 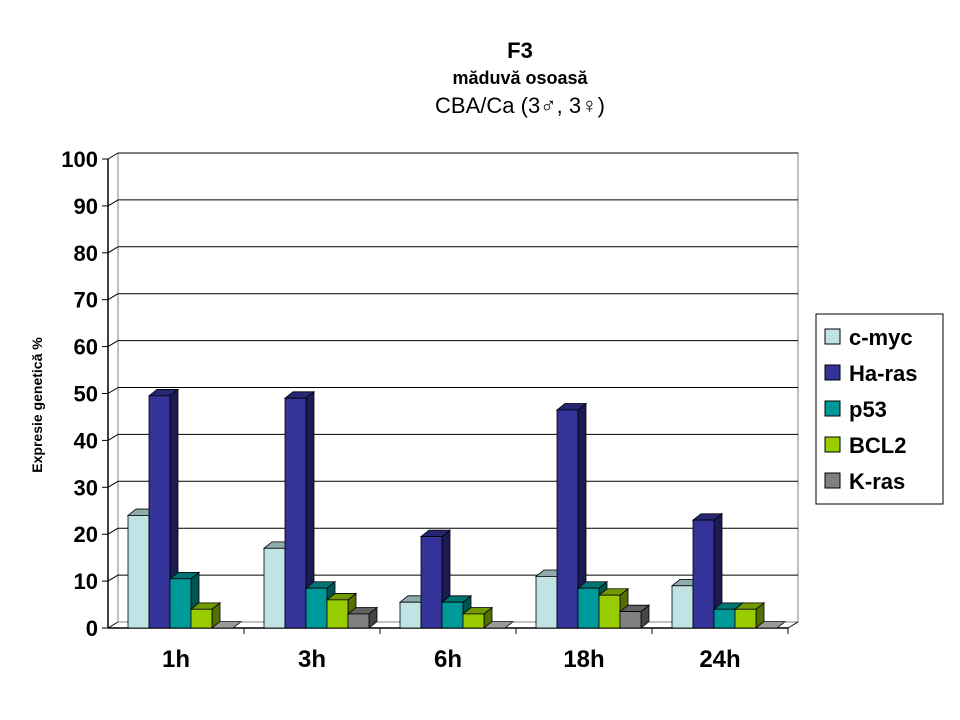 I want to click on chart-title-block: F3 măduvă osoasă CBA/Ca (3♂, 3♀), so click(x=520, y=79).